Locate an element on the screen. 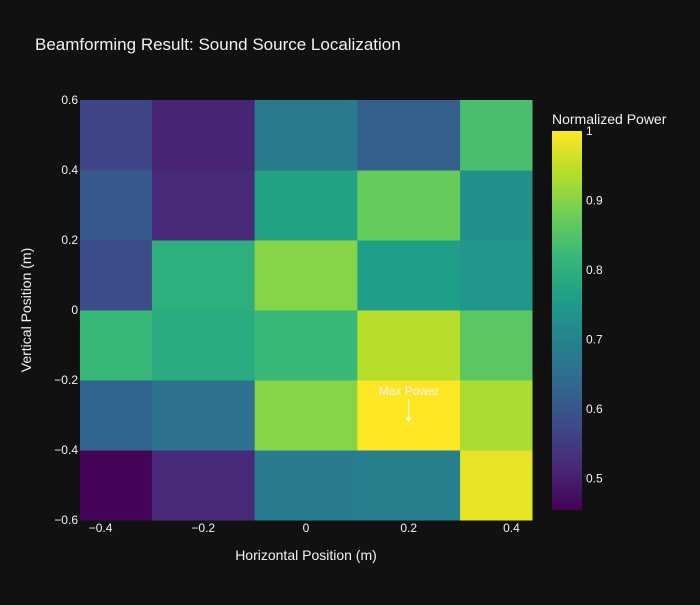  colorbar-tick-label: 0.9 is located at coordinates (594, 201).